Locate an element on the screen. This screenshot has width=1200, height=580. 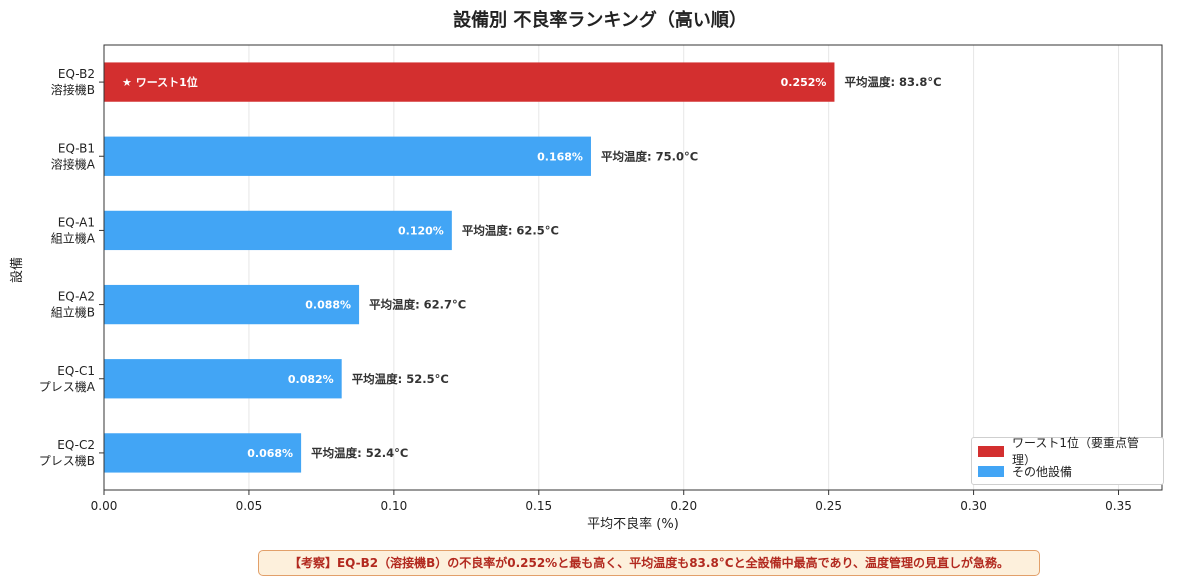
legend-item-other: その他設備 is located at coordinates (1067, 471).